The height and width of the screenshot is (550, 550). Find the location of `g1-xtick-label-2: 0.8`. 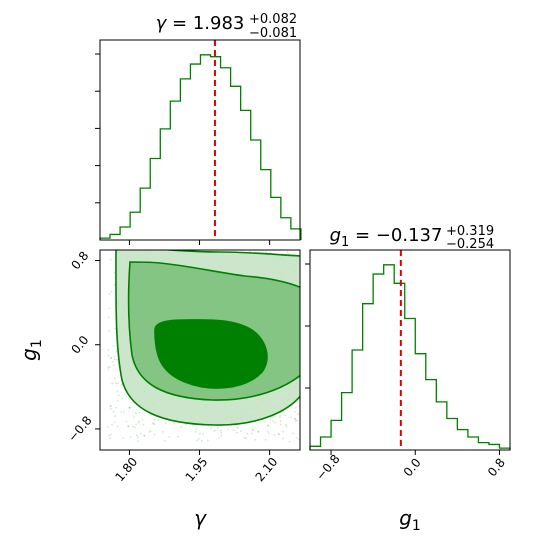

g1-xtick-label-2: 0.8 is located at coordinates (496, 468).